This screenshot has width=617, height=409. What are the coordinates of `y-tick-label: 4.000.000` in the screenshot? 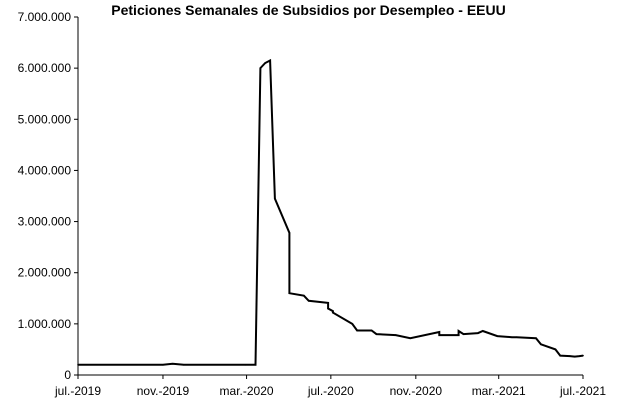 It's located at (45, 170).